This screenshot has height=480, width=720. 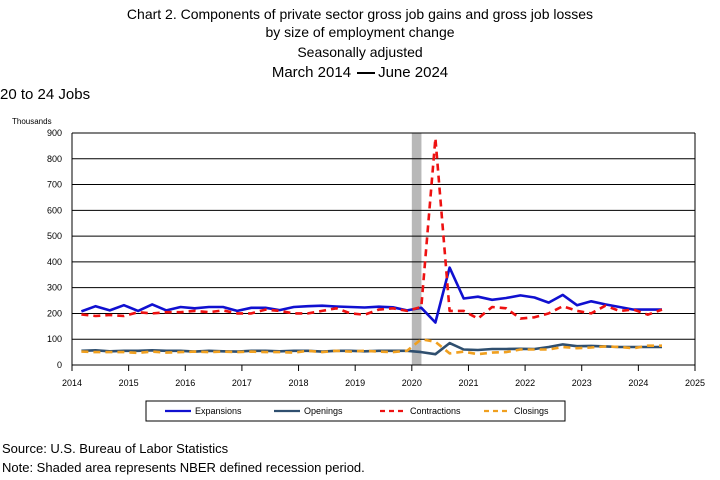 What do you see at coordinates (435, 411) in the screenshot?
I see `legend-label-contractions: Contractions` at bounding box center [435, 411].